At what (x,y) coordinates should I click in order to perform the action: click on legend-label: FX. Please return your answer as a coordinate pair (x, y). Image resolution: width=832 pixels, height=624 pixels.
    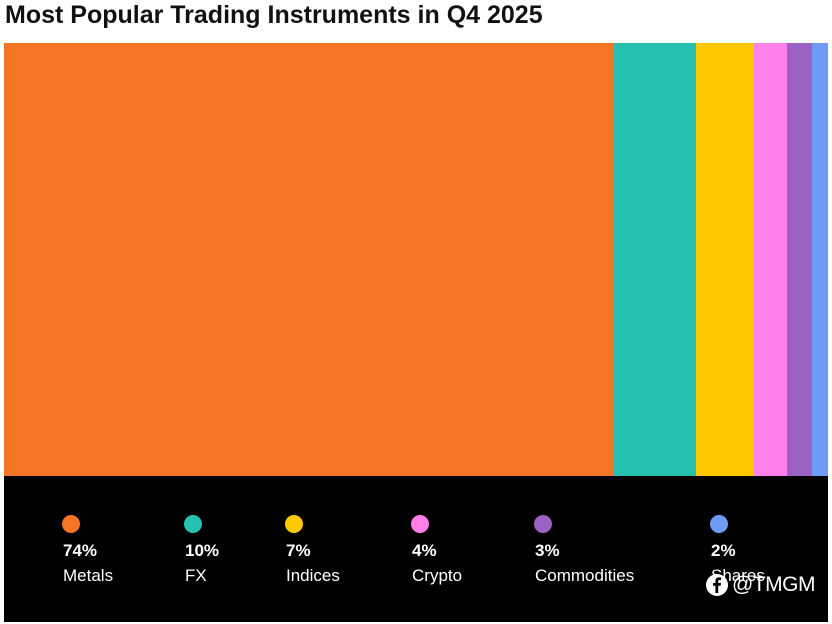
    Looking at the image, I should click on (196, 575).